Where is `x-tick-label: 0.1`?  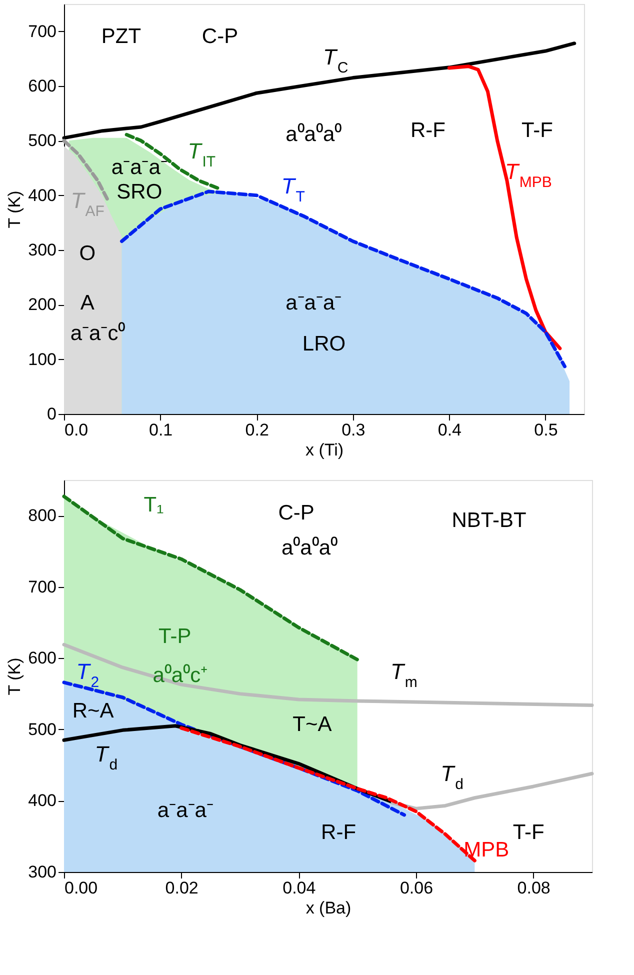
x-tick-label: 0.1 is located at coordinates (160, 430).